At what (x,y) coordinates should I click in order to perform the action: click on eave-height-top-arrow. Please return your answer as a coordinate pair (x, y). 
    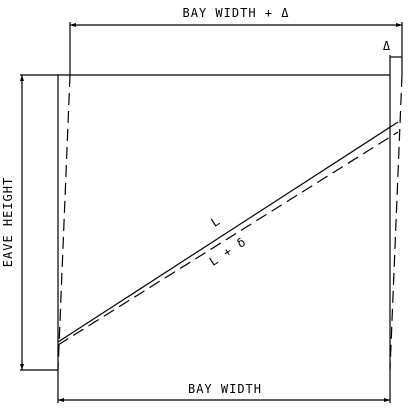
    Looking at the image, I should click on (22, 78).